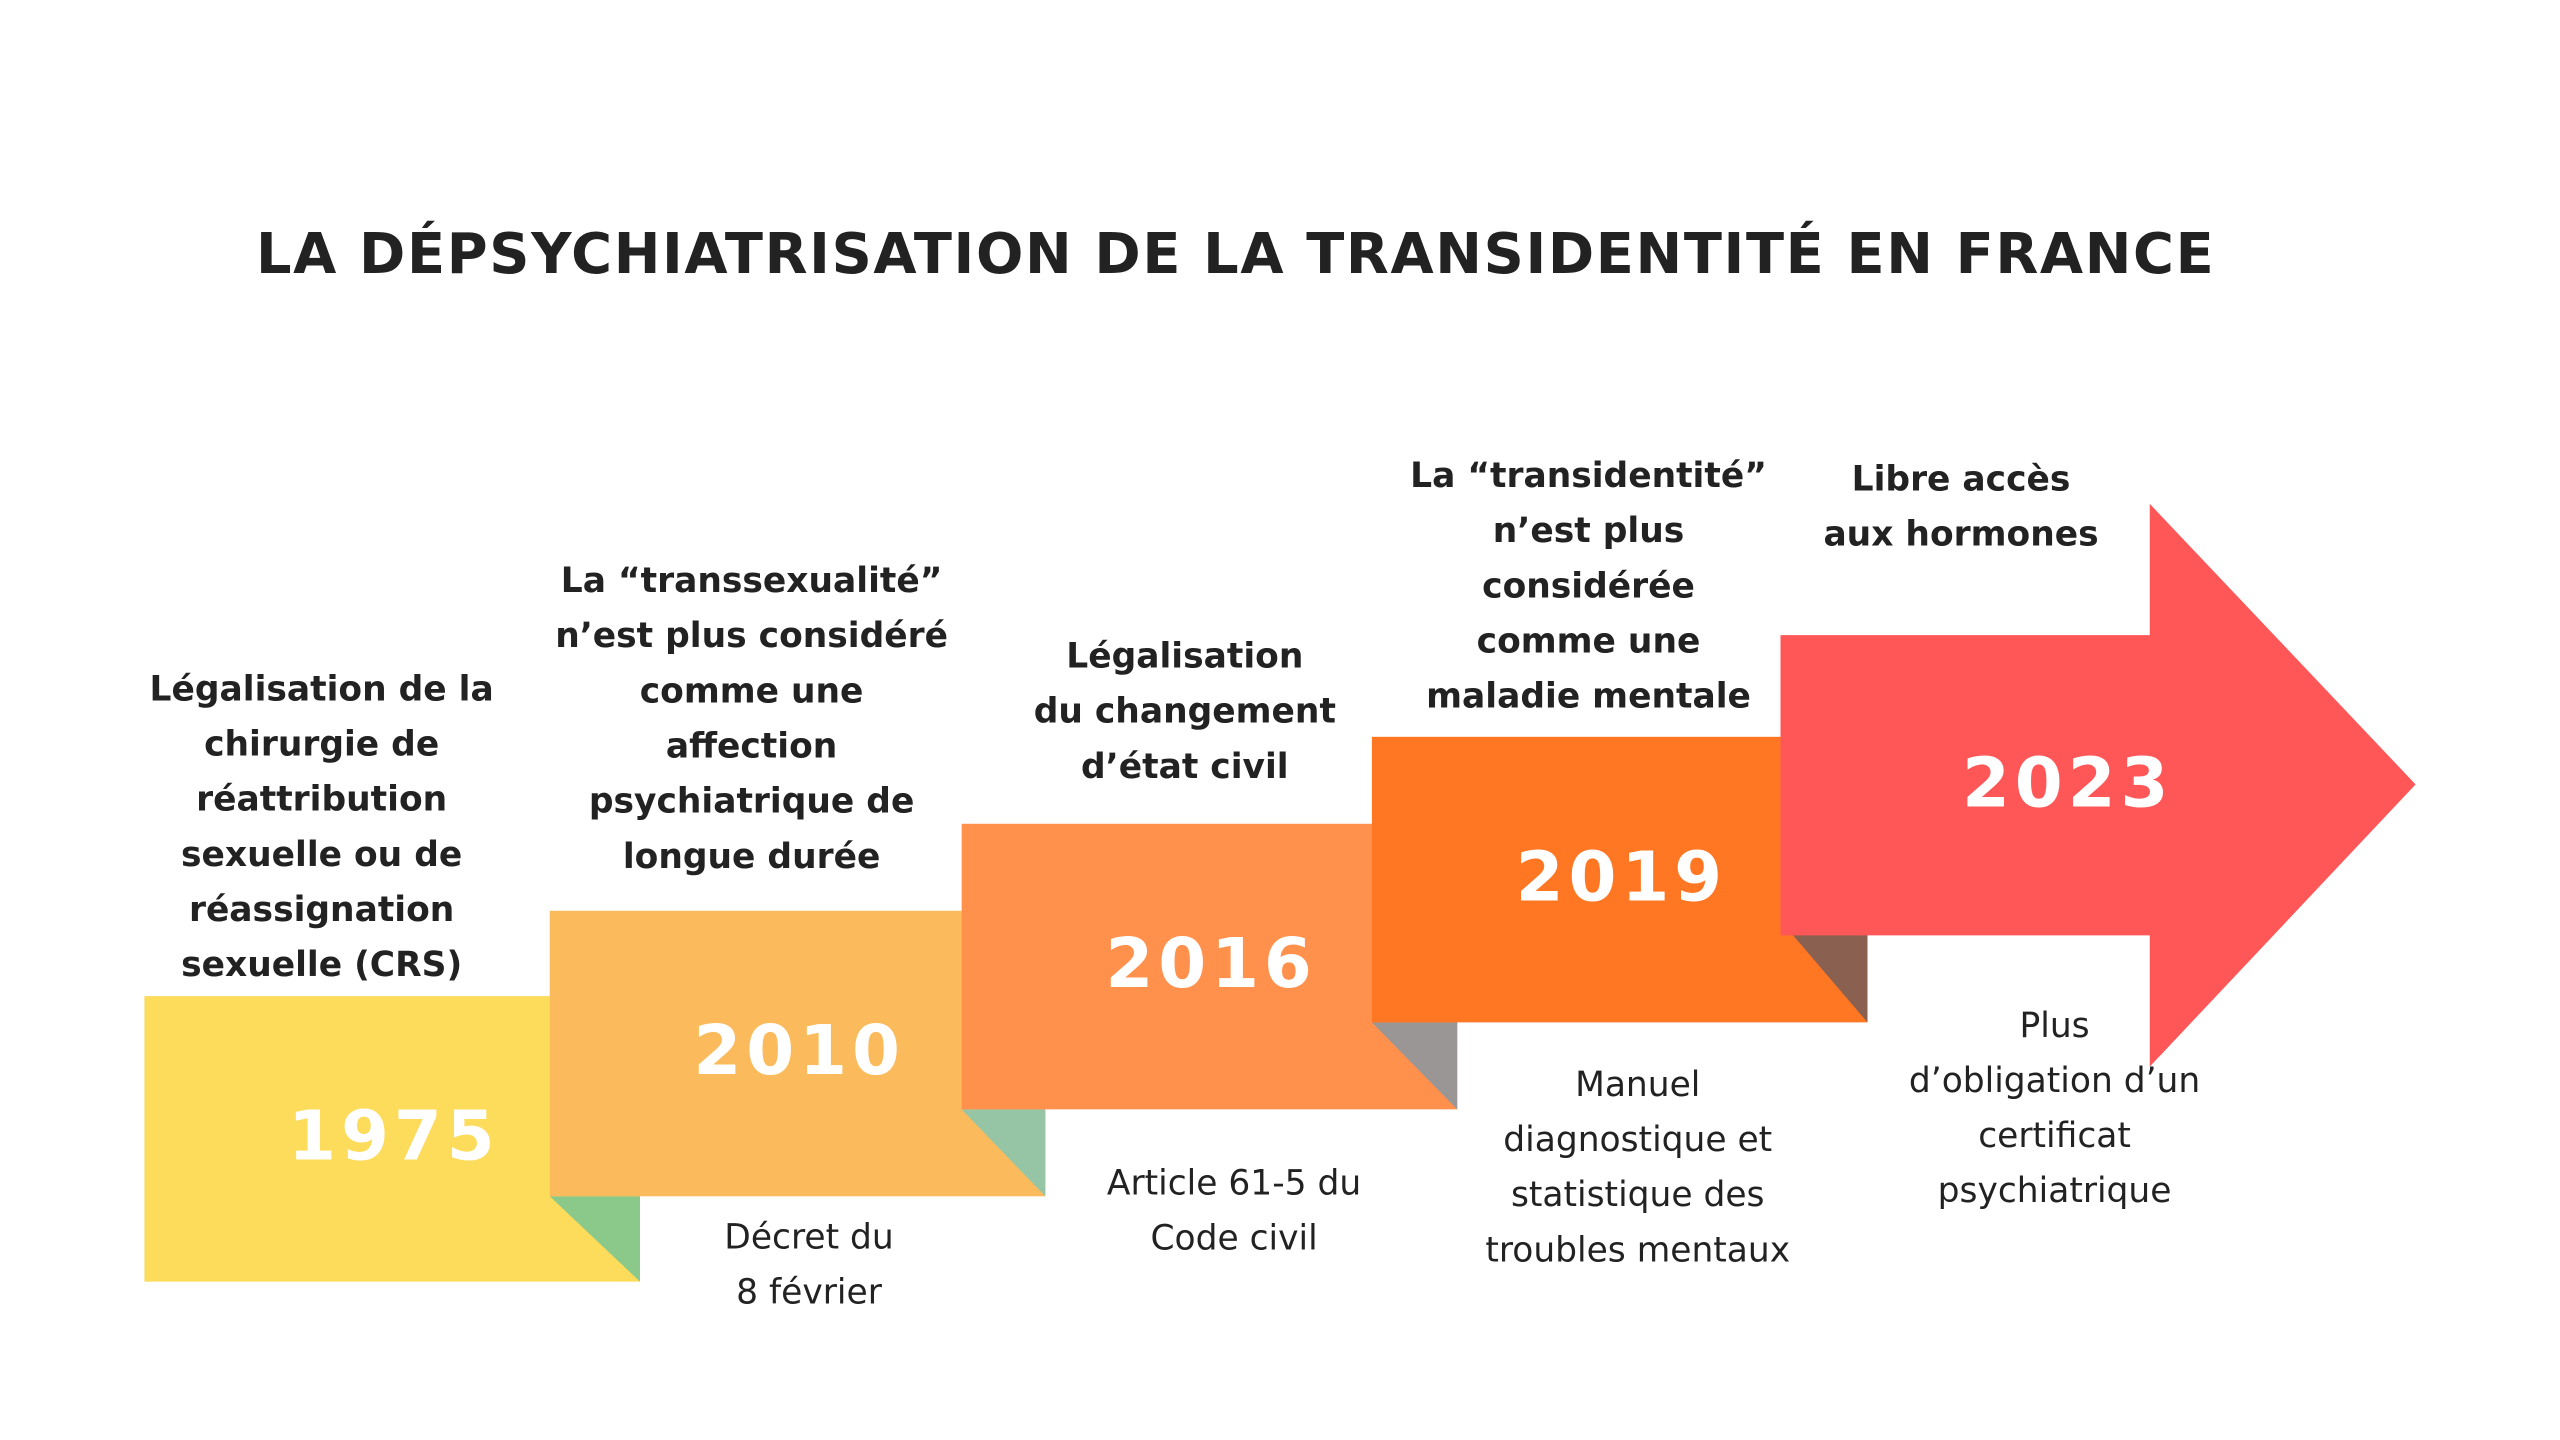 The height and width of the screenshot is (1440, 2560). I want to click on source-line: diagnostique et, so click(1637, 1140).